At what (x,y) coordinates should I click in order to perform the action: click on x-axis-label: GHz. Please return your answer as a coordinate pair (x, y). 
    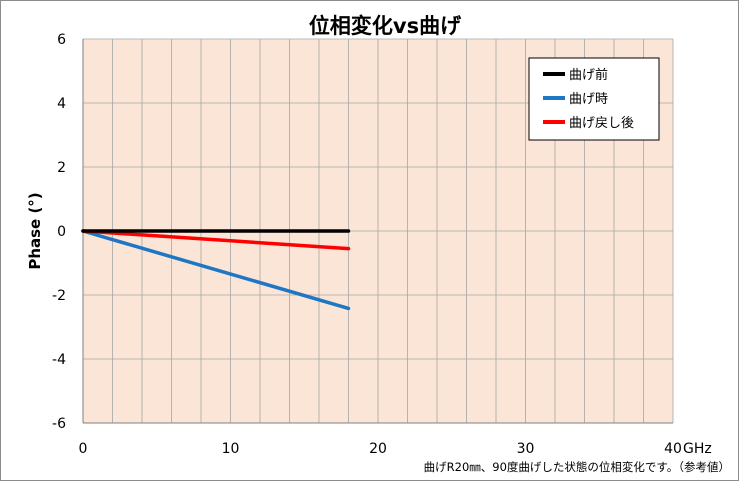
    Looking at the image, I should click on (697, 449).